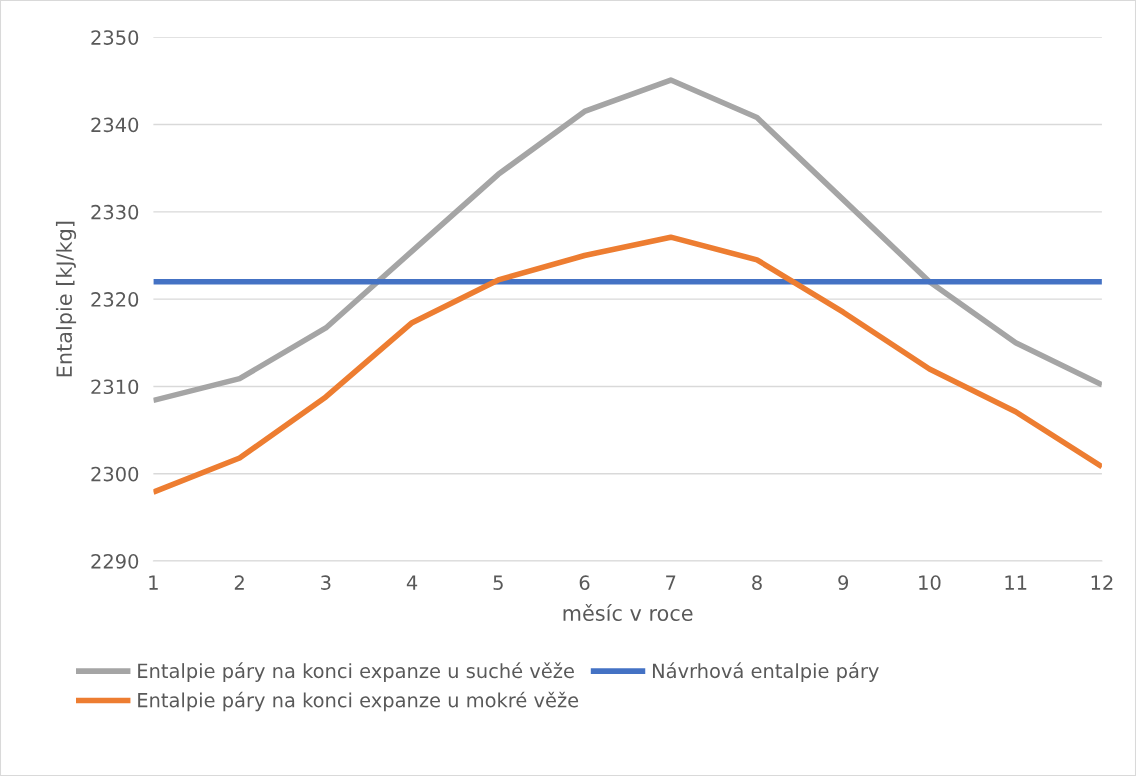 Image resolution: width=1136 pixels, height=776 pixels. Describe the element at coordinates (115, 125) in the screenshot. I see `y-tick-label: 2340` at that location.